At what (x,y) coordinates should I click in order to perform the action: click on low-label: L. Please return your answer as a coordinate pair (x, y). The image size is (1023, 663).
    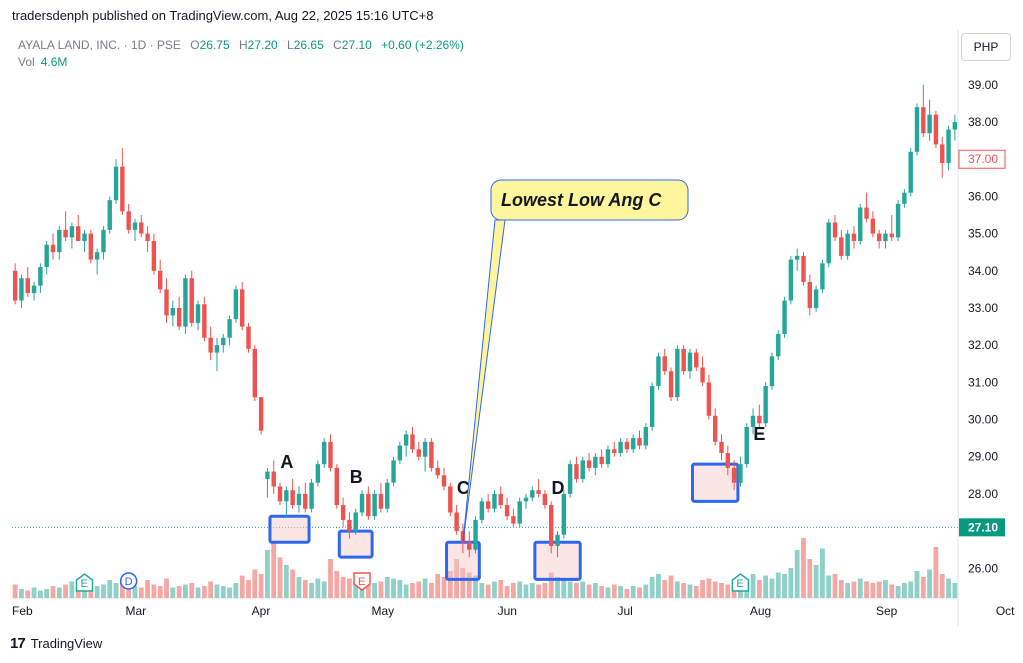
    Looking at the image, I should click on (290, 45).